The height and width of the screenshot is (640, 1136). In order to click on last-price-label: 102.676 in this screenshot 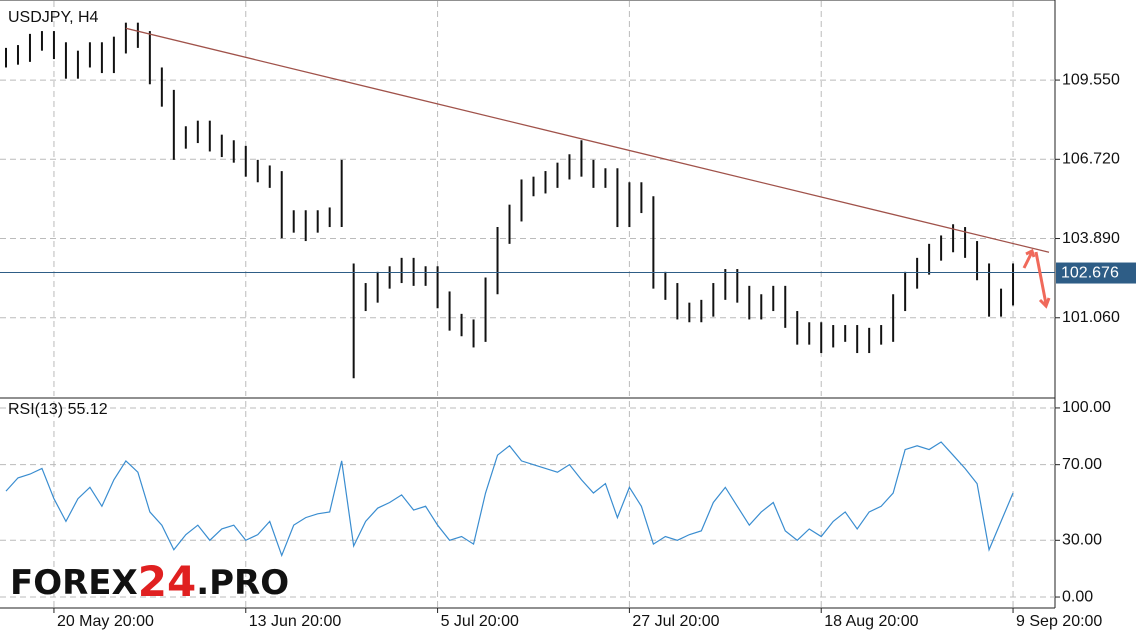, I will do `click(1090, 273)`.